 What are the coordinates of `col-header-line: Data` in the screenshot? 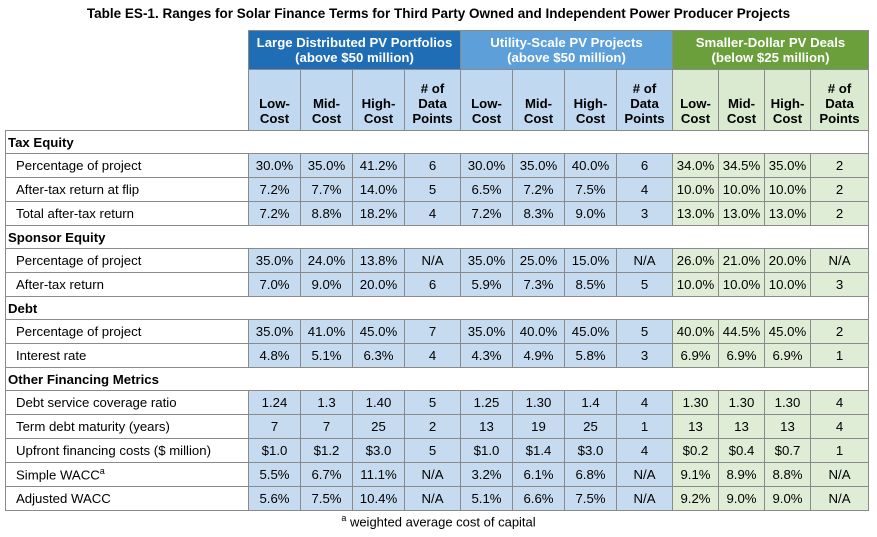 It's located at (839, 103).